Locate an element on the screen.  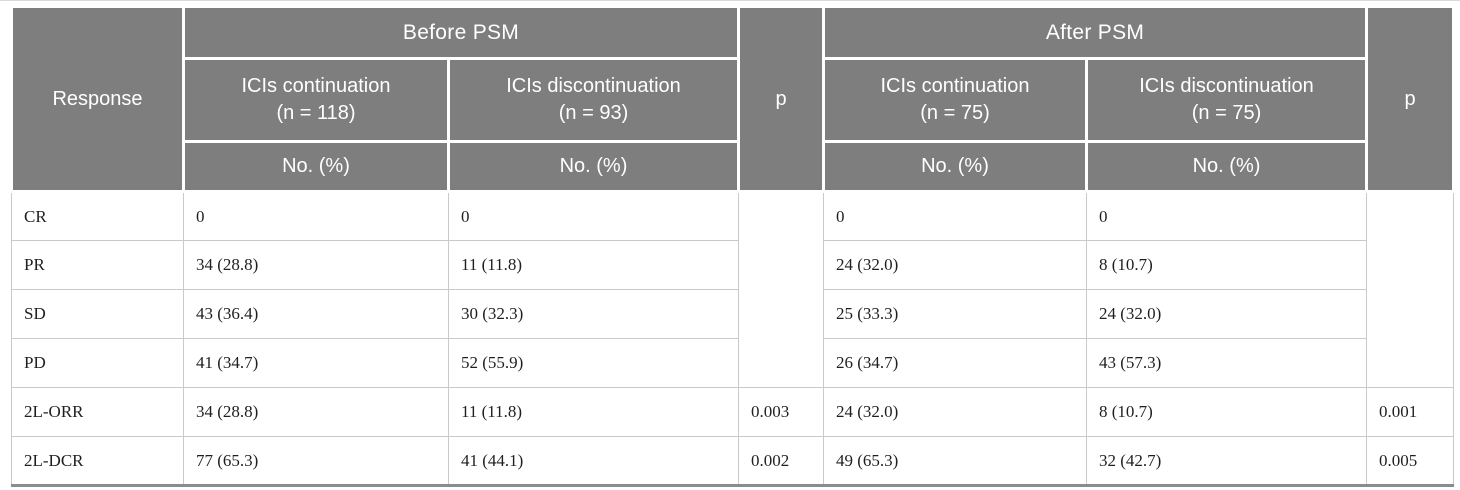
header-after-discontinuation: ICIs discontinuation (n = 75) is located at coordinates (1226, 100).